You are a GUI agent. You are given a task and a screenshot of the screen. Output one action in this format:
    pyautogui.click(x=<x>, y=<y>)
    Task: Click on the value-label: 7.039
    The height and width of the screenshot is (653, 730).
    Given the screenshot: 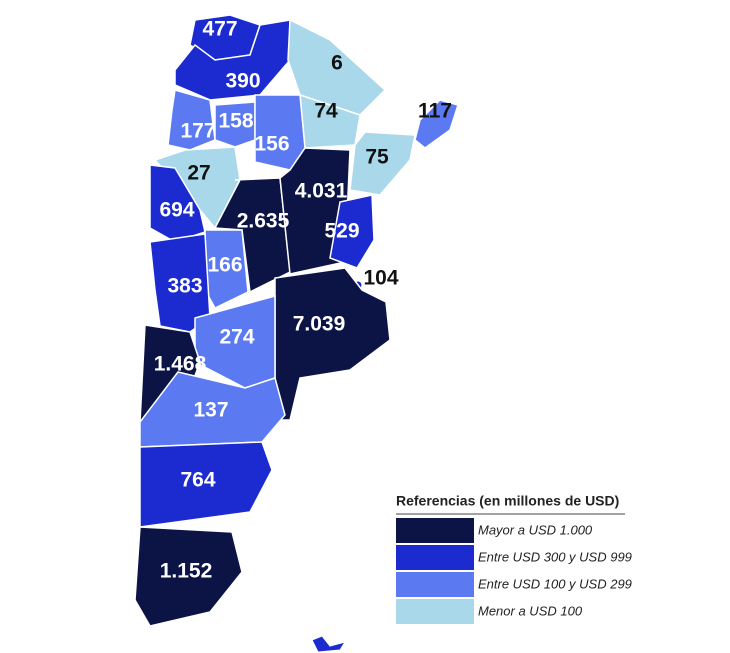 What is the action you would take?
    pyautogui.click(x=319, y=324)
    